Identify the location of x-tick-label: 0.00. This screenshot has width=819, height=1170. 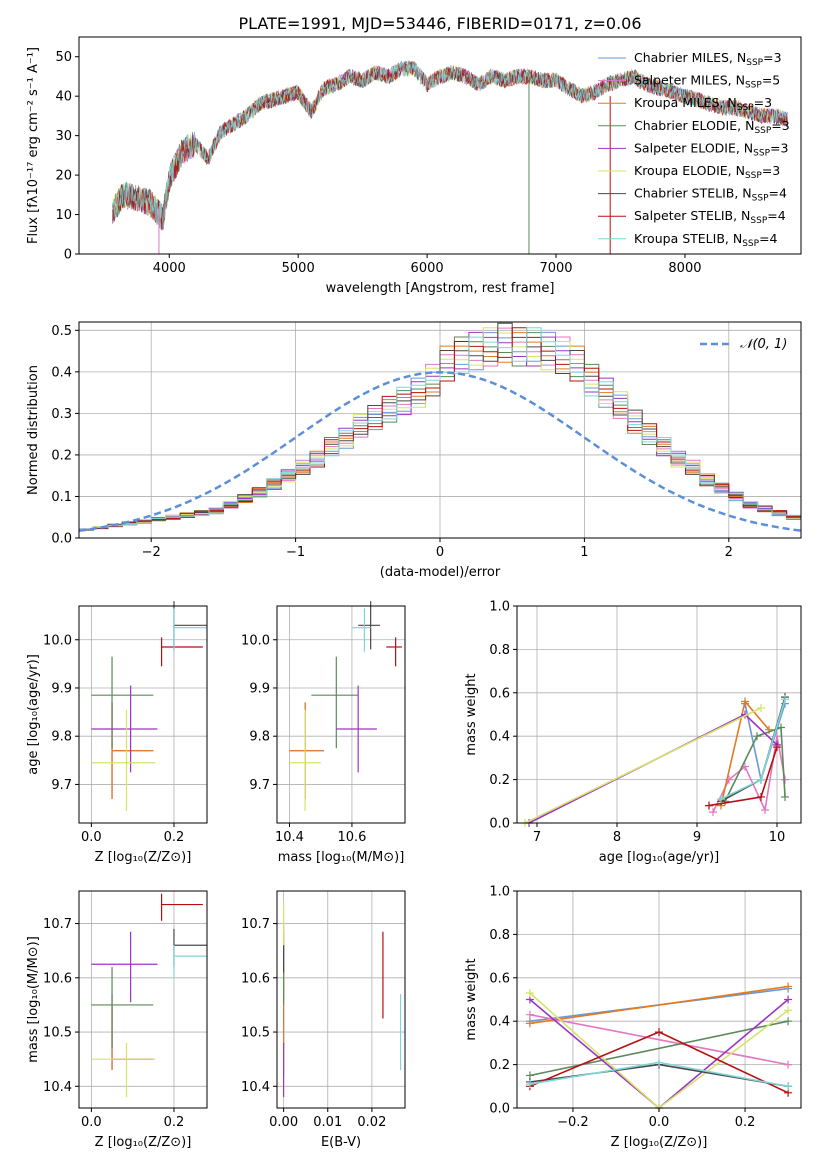
(283, 1122).